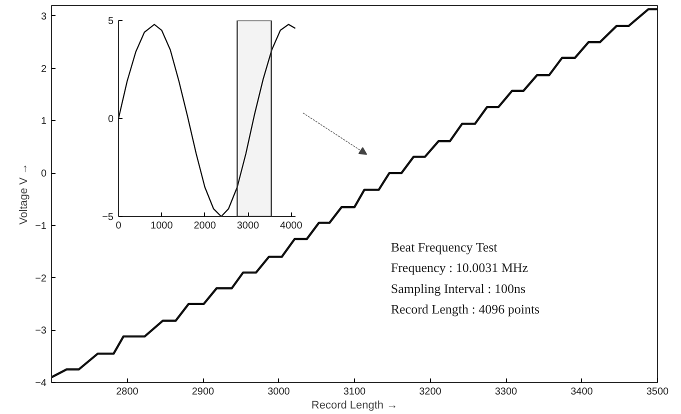  What do you see at coordinates (658, 392) in the screenshot?
I see `x-tick-label: 3500` at bounding box center [658, 392].